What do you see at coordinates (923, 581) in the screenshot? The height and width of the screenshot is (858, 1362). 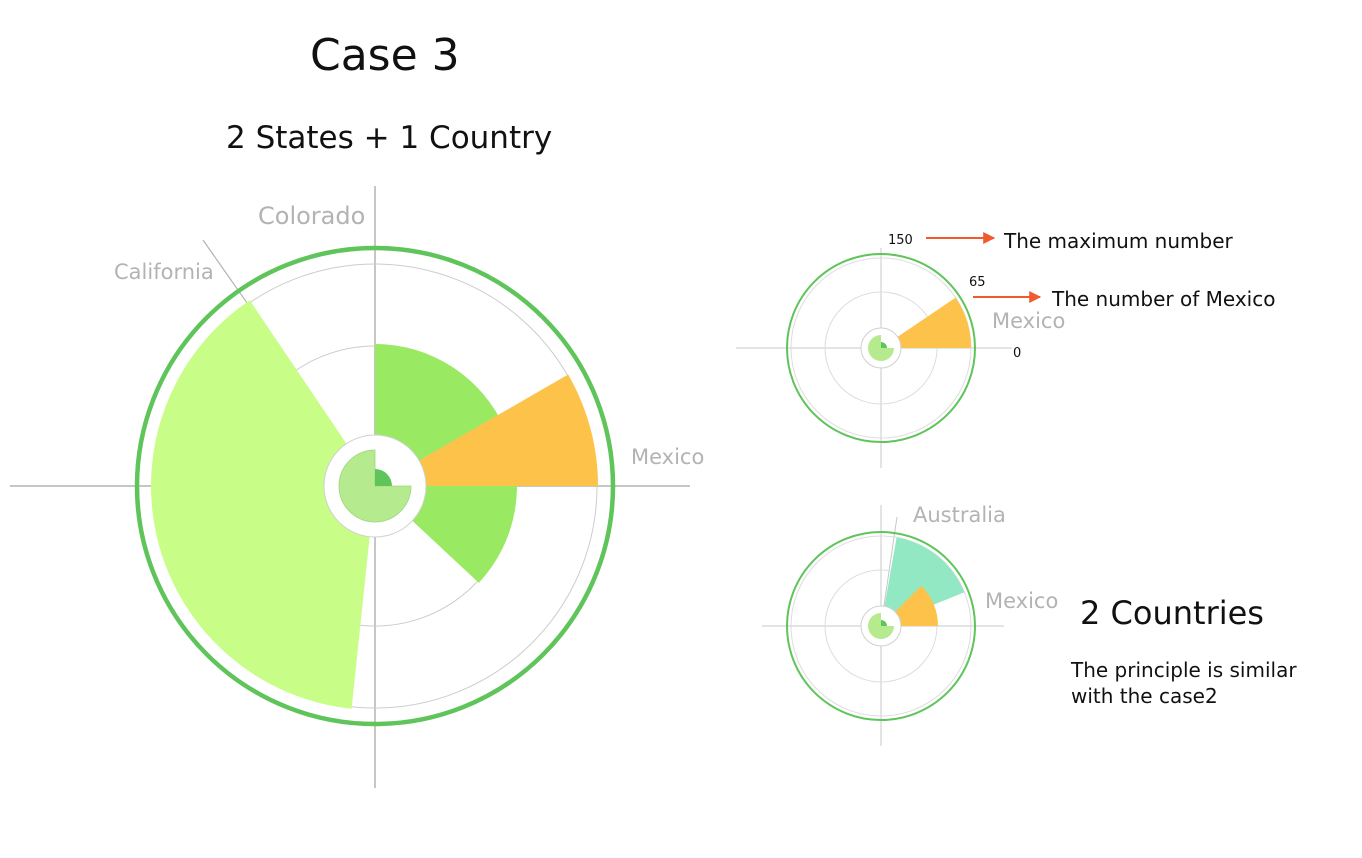 I see `small2-sector-australia` at bounding box center [923, 581].